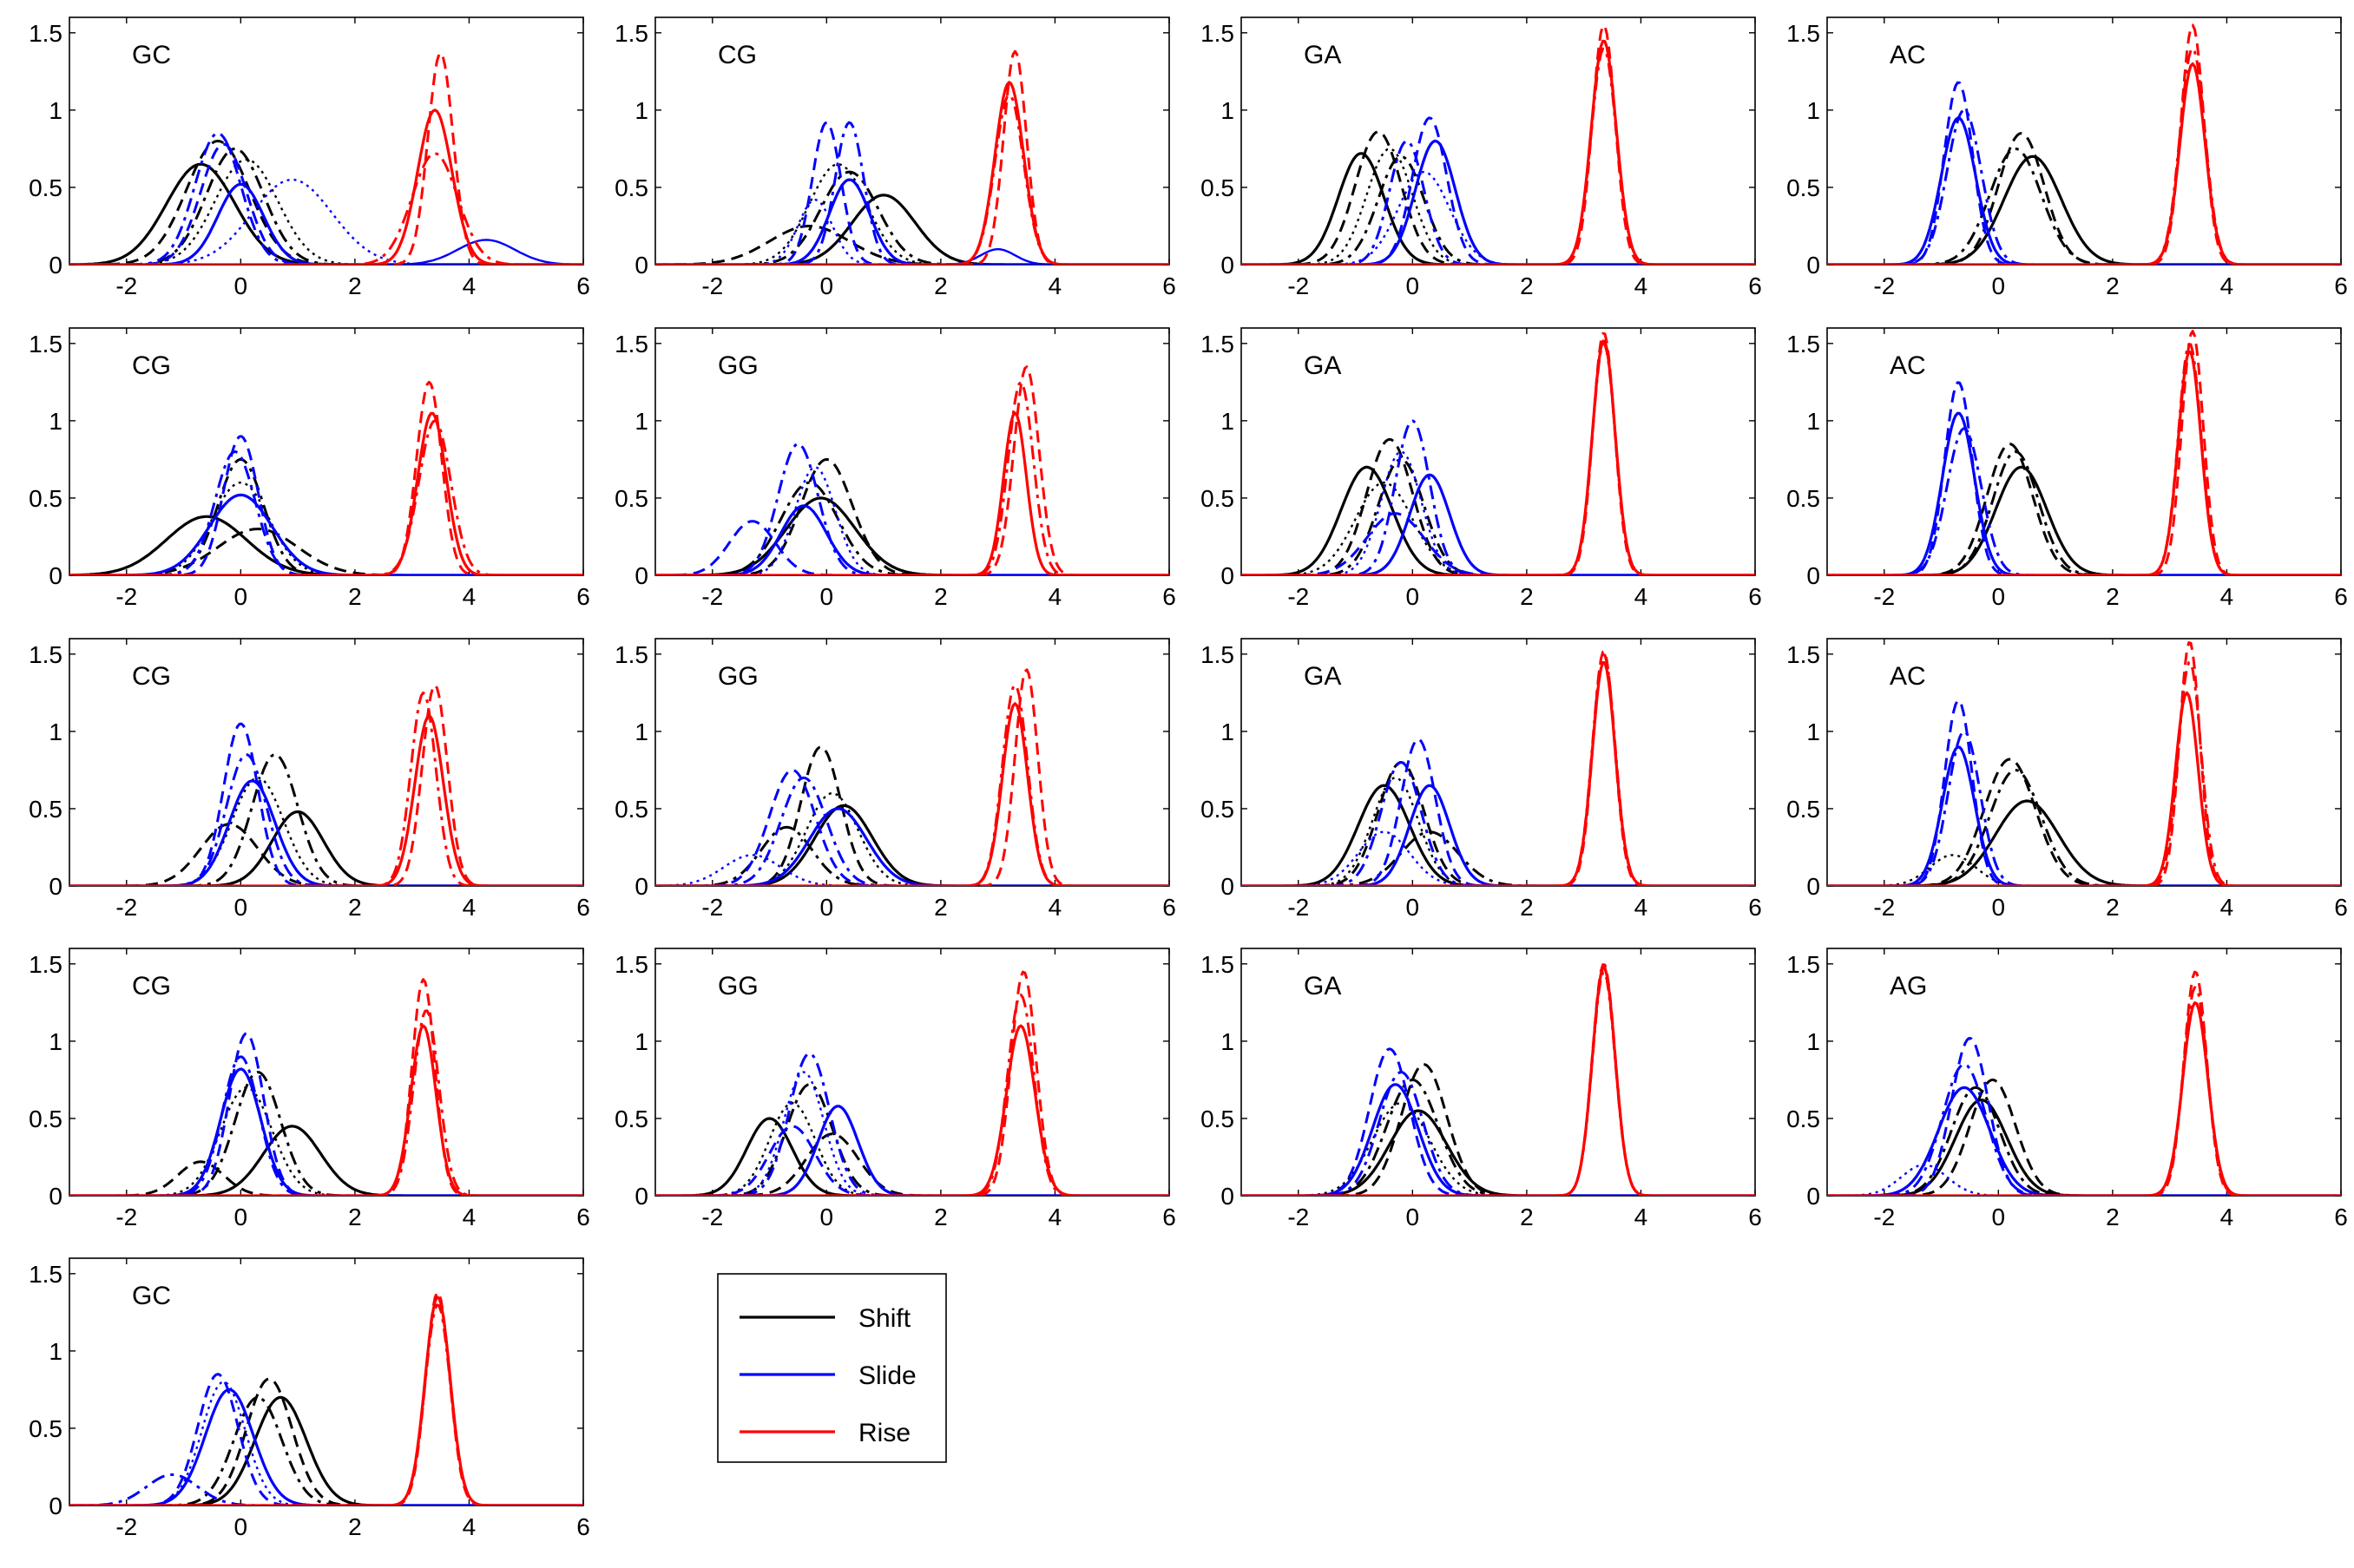  I want to click on panel-label: GG, so click(739, 676).